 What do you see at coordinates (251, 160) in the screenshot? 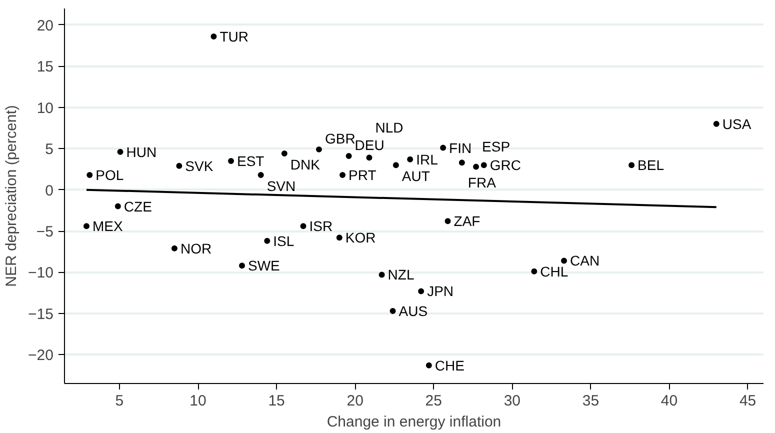
I see `annotation: EST` at bounding box center [251, 160].